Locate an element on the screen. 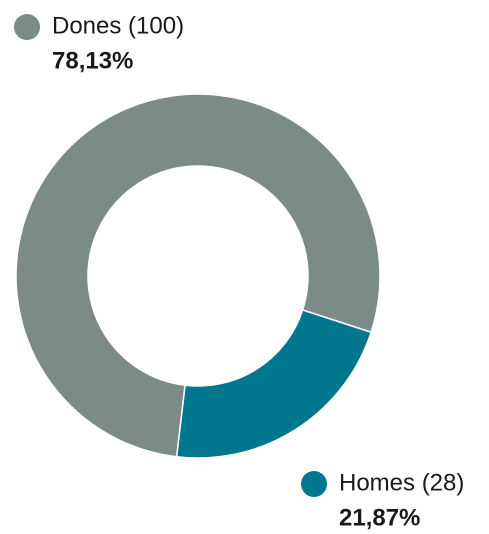 Image resolution: width=489 pixels, height=534 pixels. legend-label: Dones (100) is located at coordinates (118, 25).